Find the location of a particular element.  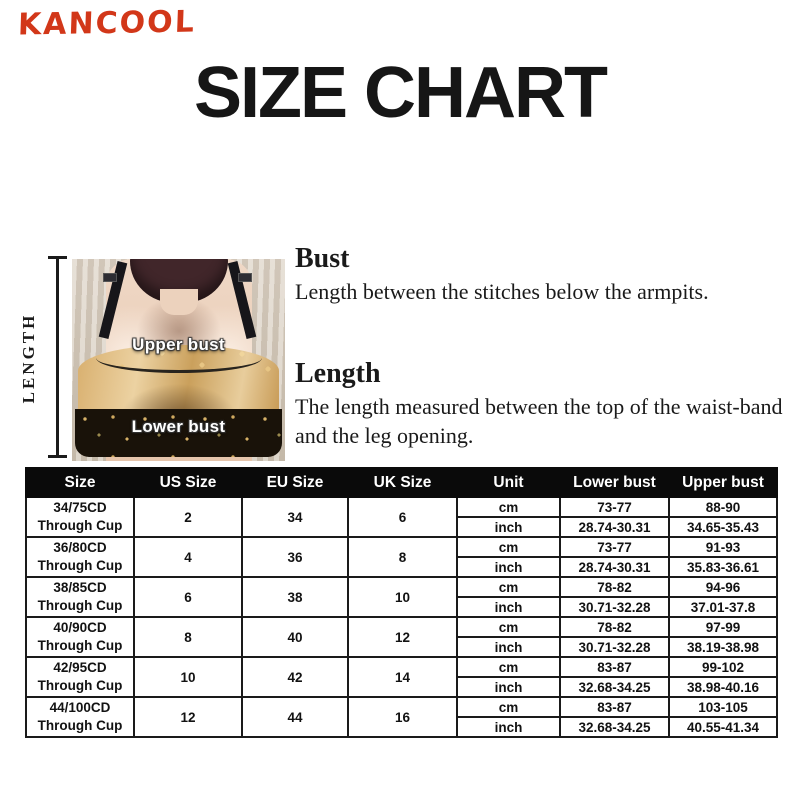

size-cell: 40/90CD Through Cup is located at coordinates (80, 637).